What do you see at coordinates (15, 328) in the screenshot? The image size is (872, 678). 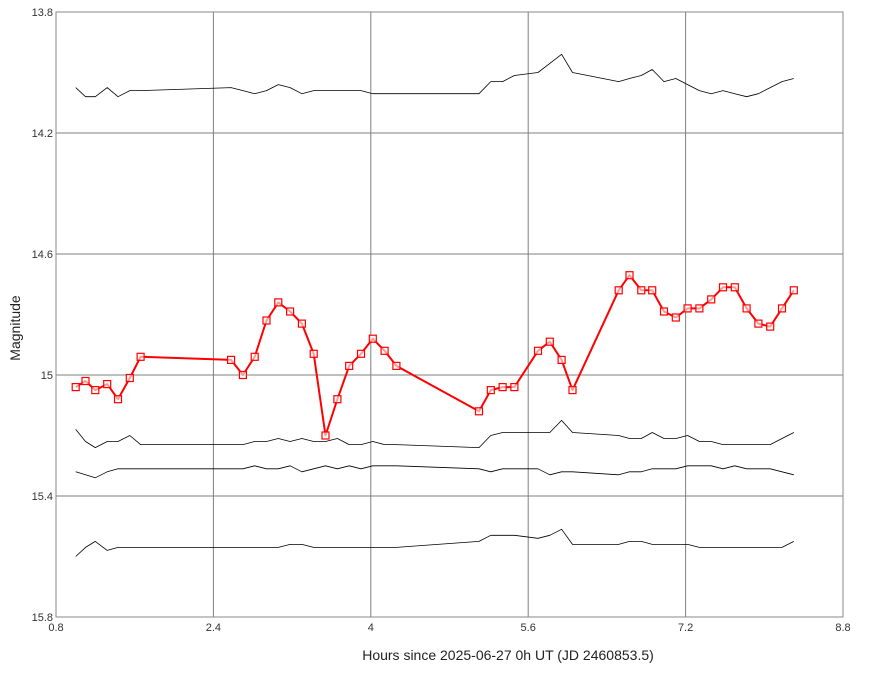 I see `y-axis-title: Magnitude` at bounding box center [15, 328].